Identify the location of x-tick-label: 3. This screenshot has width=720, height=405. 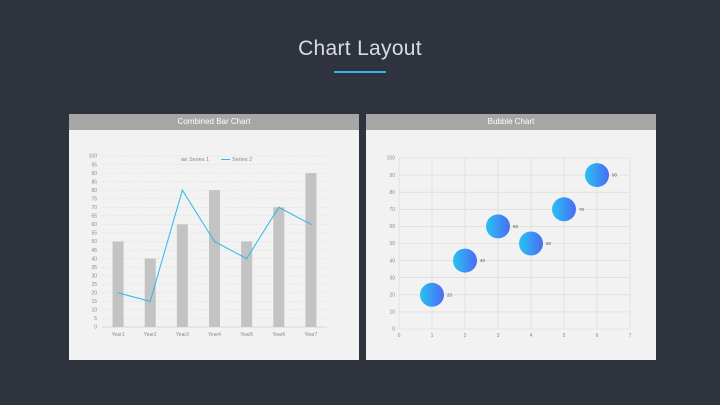
(498, 336).